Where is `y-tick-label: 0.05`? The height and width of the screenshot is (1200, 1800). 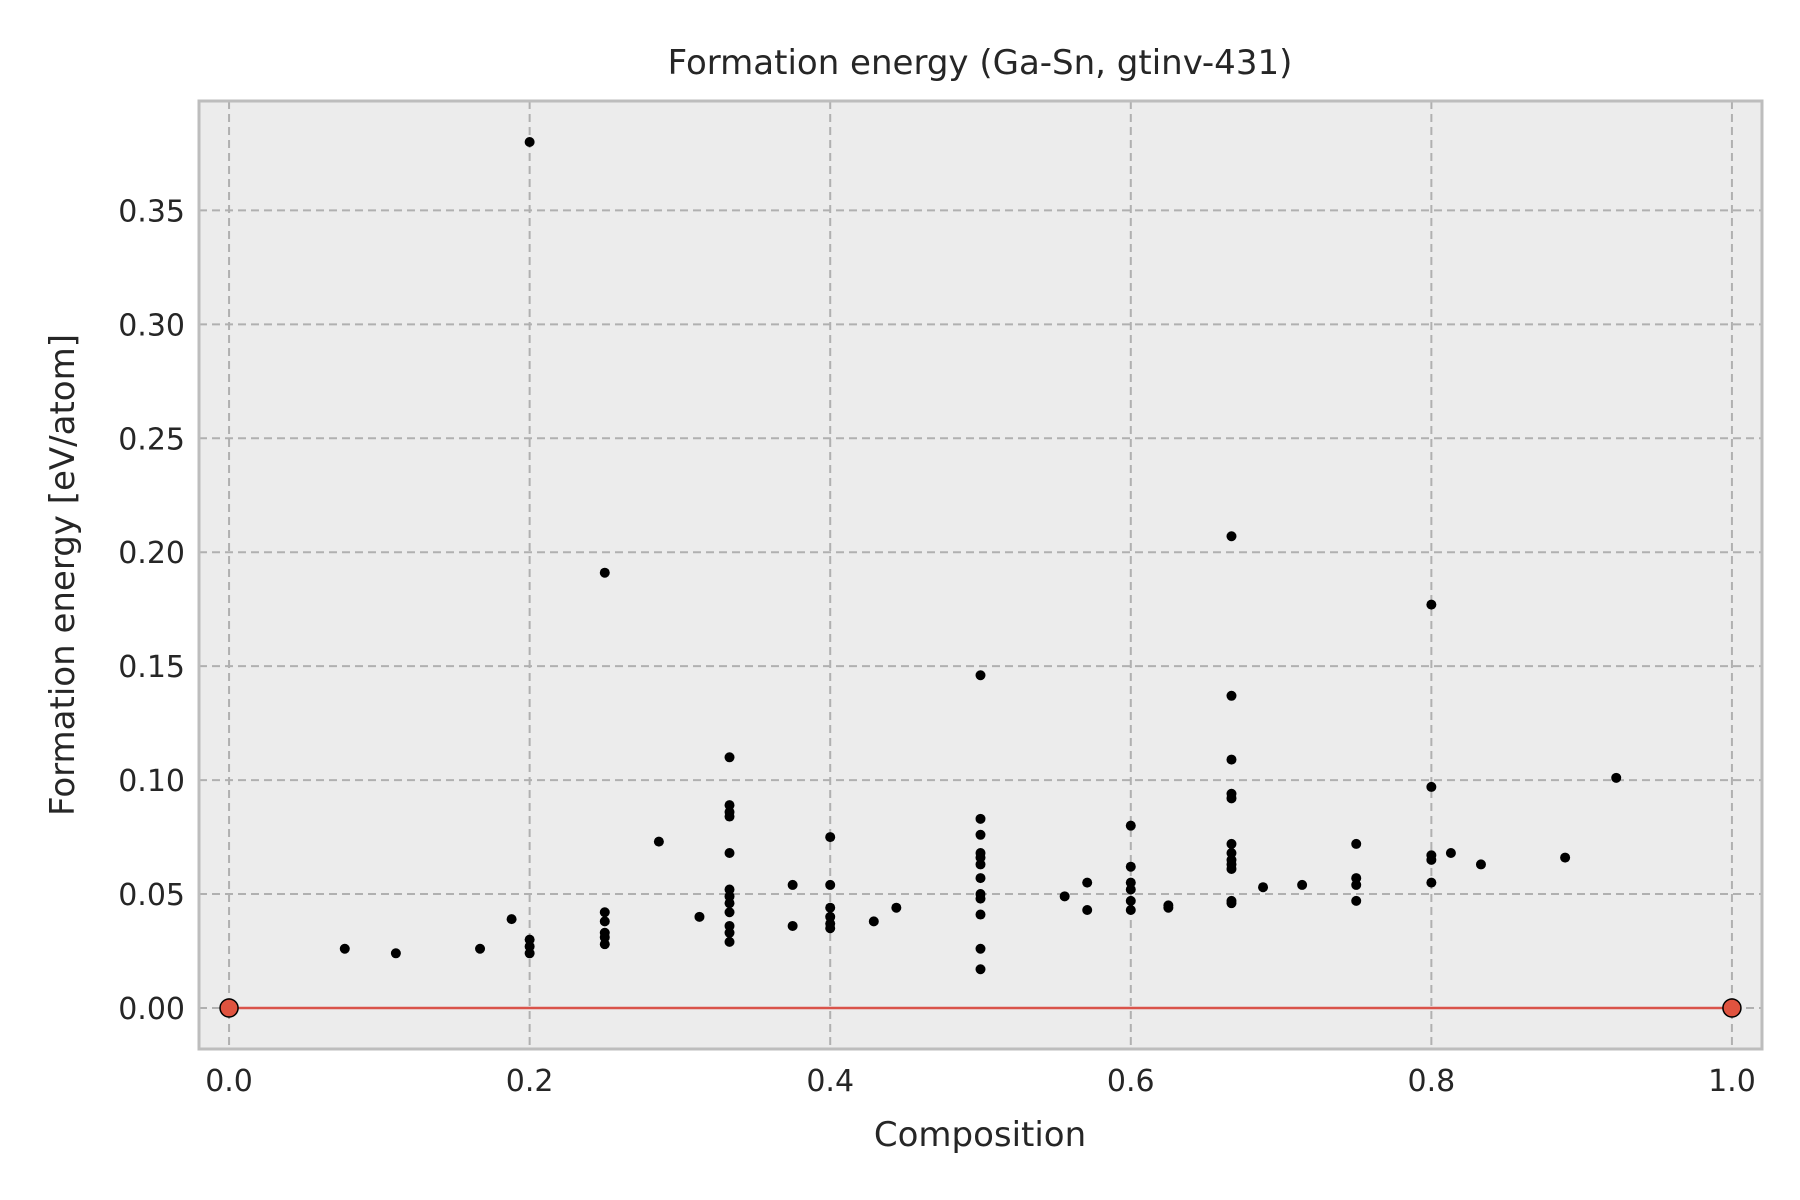 y-tick-label: 0.05 is located at coordinates (151, 895).